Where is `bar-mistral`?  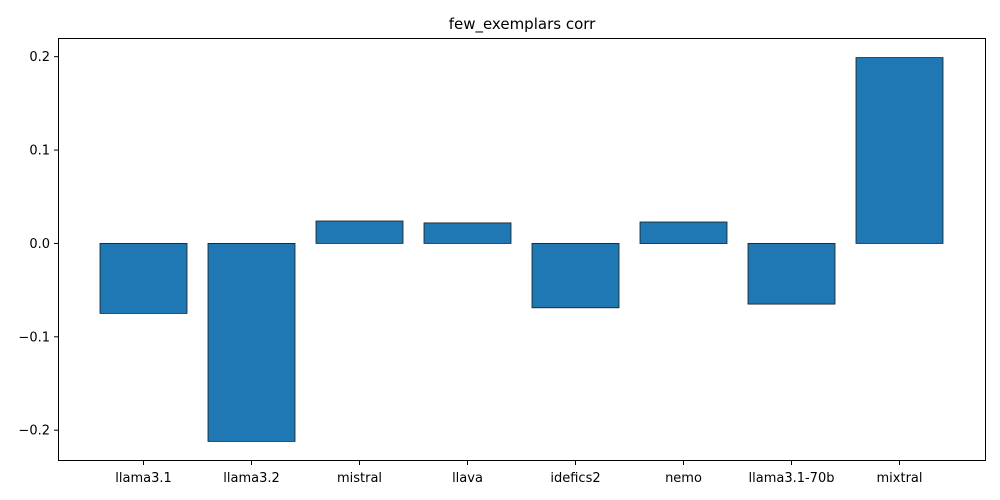 bar-mistral is located at coordinates (359, 232).